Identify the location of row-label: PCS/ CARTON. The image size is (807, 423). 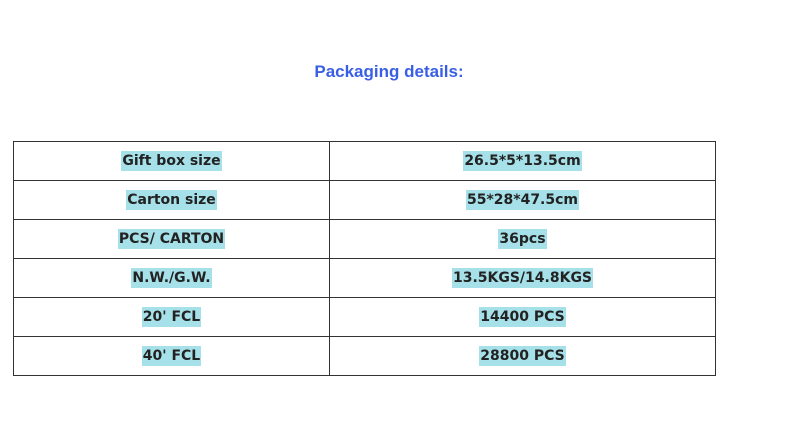
(171, 239).